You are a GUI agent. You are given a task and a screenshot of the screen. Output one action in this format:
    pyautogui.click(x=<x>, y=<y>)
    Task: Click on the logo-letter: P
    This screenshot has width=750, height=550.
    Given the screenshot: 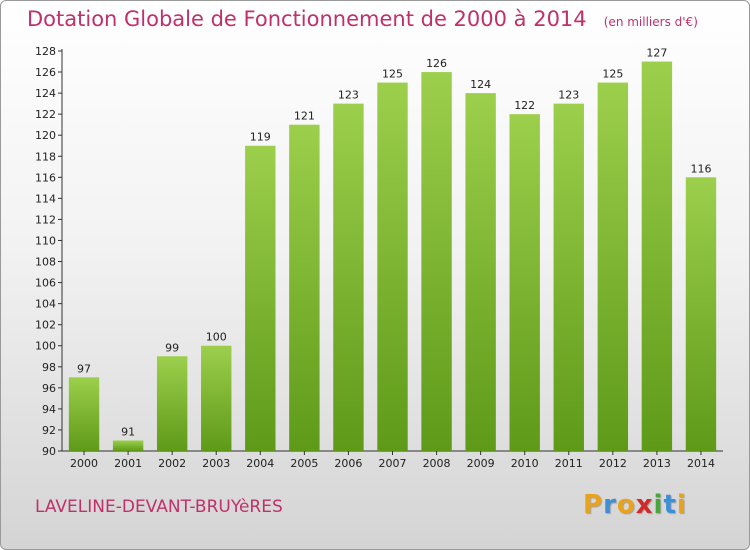 What is the action you would take?
    pyautogui.click(x=593, y=505)
    